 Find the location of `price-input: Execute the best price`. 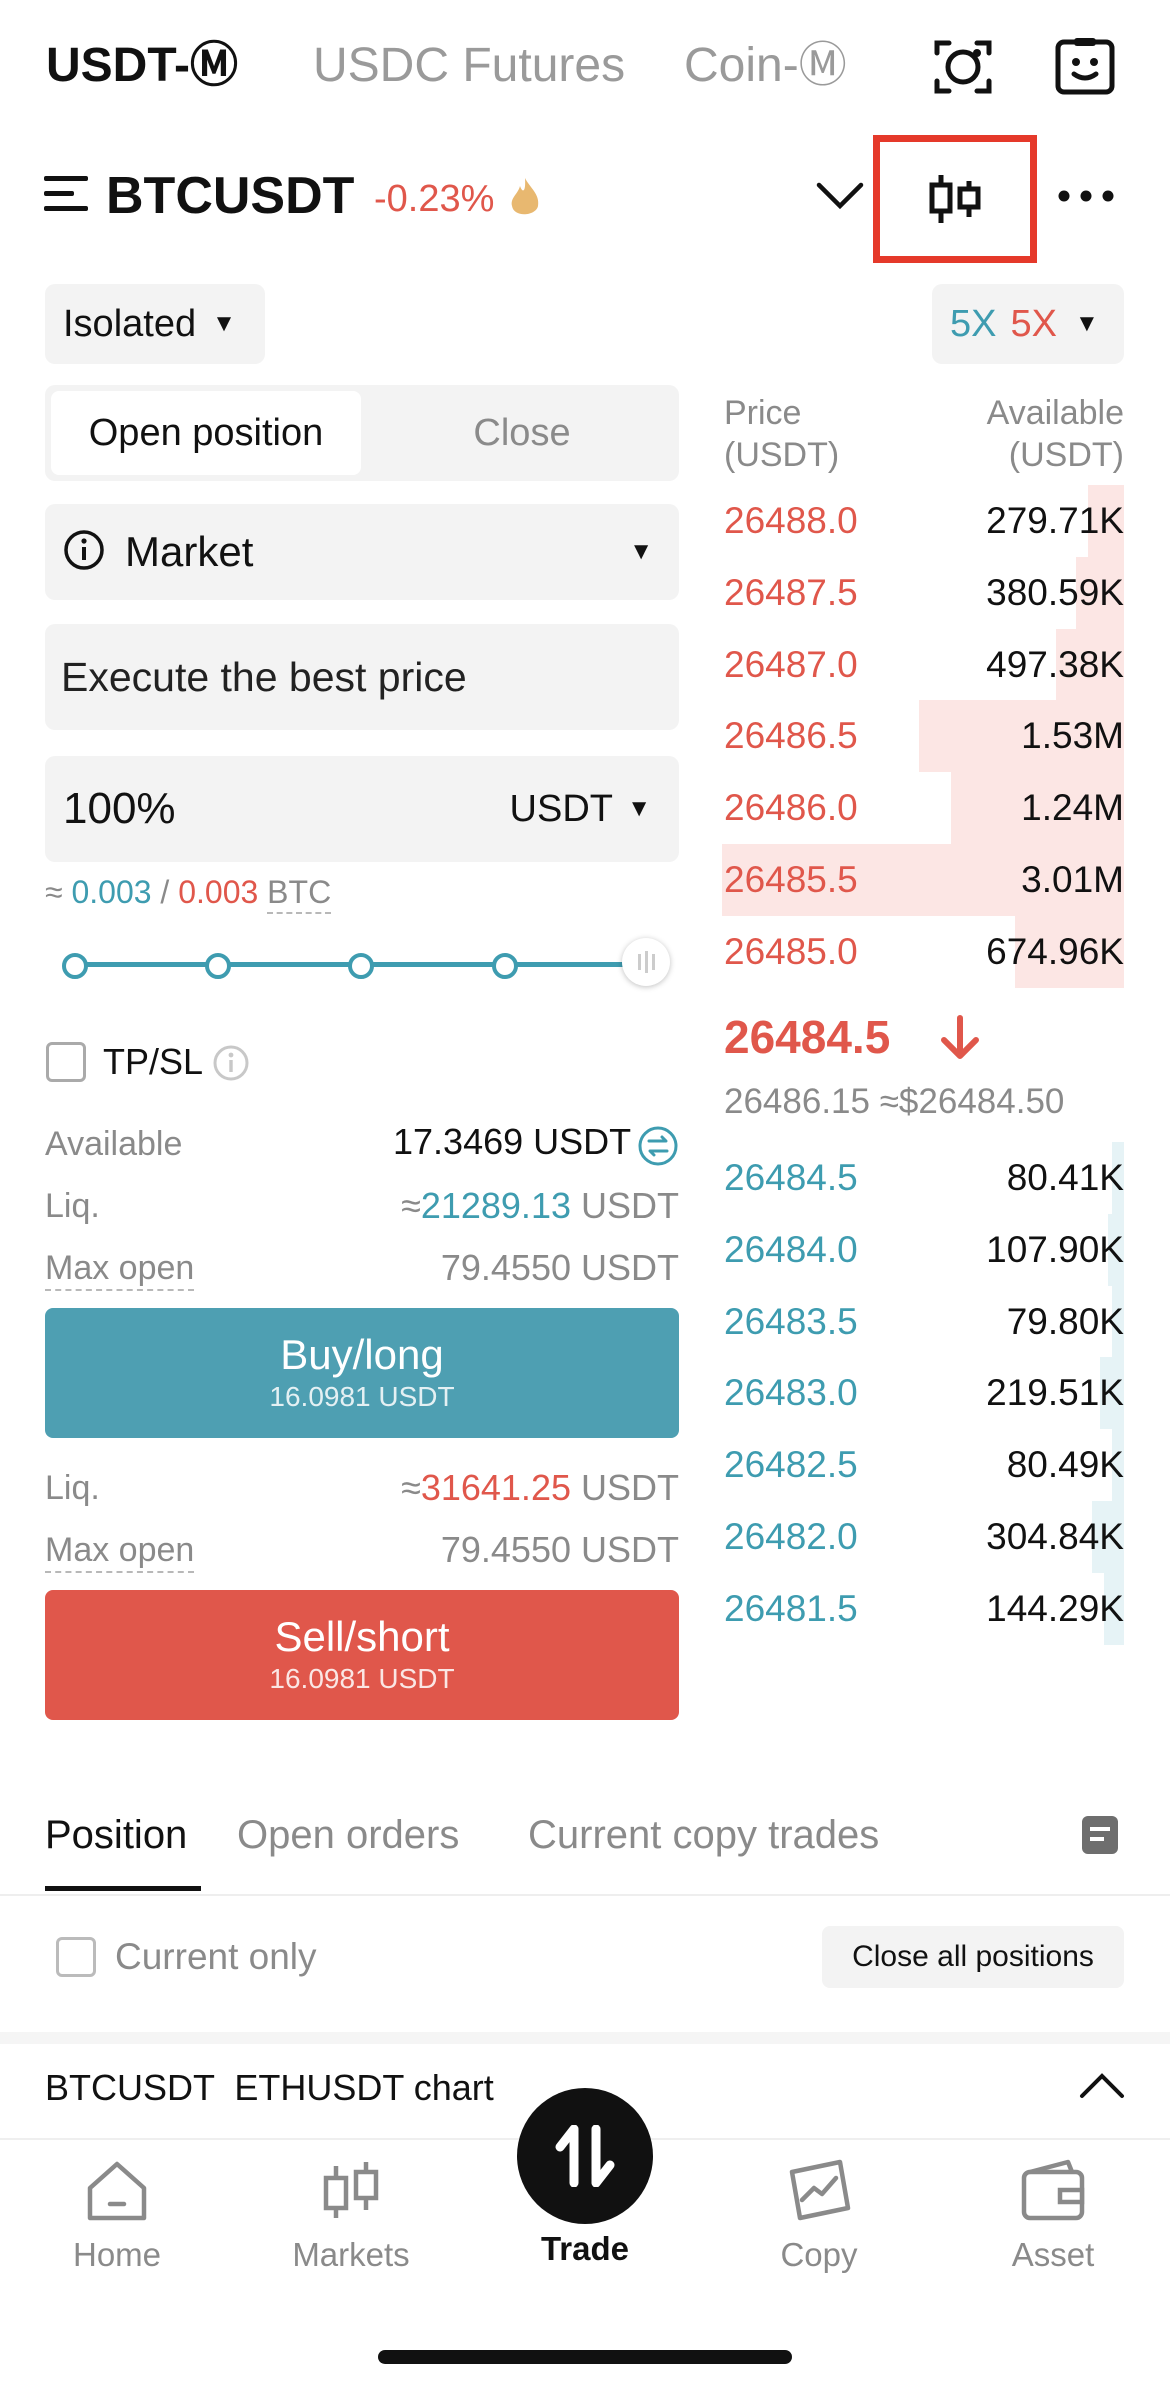

price-input: Execute the best price is located at coordinates (362, 677).